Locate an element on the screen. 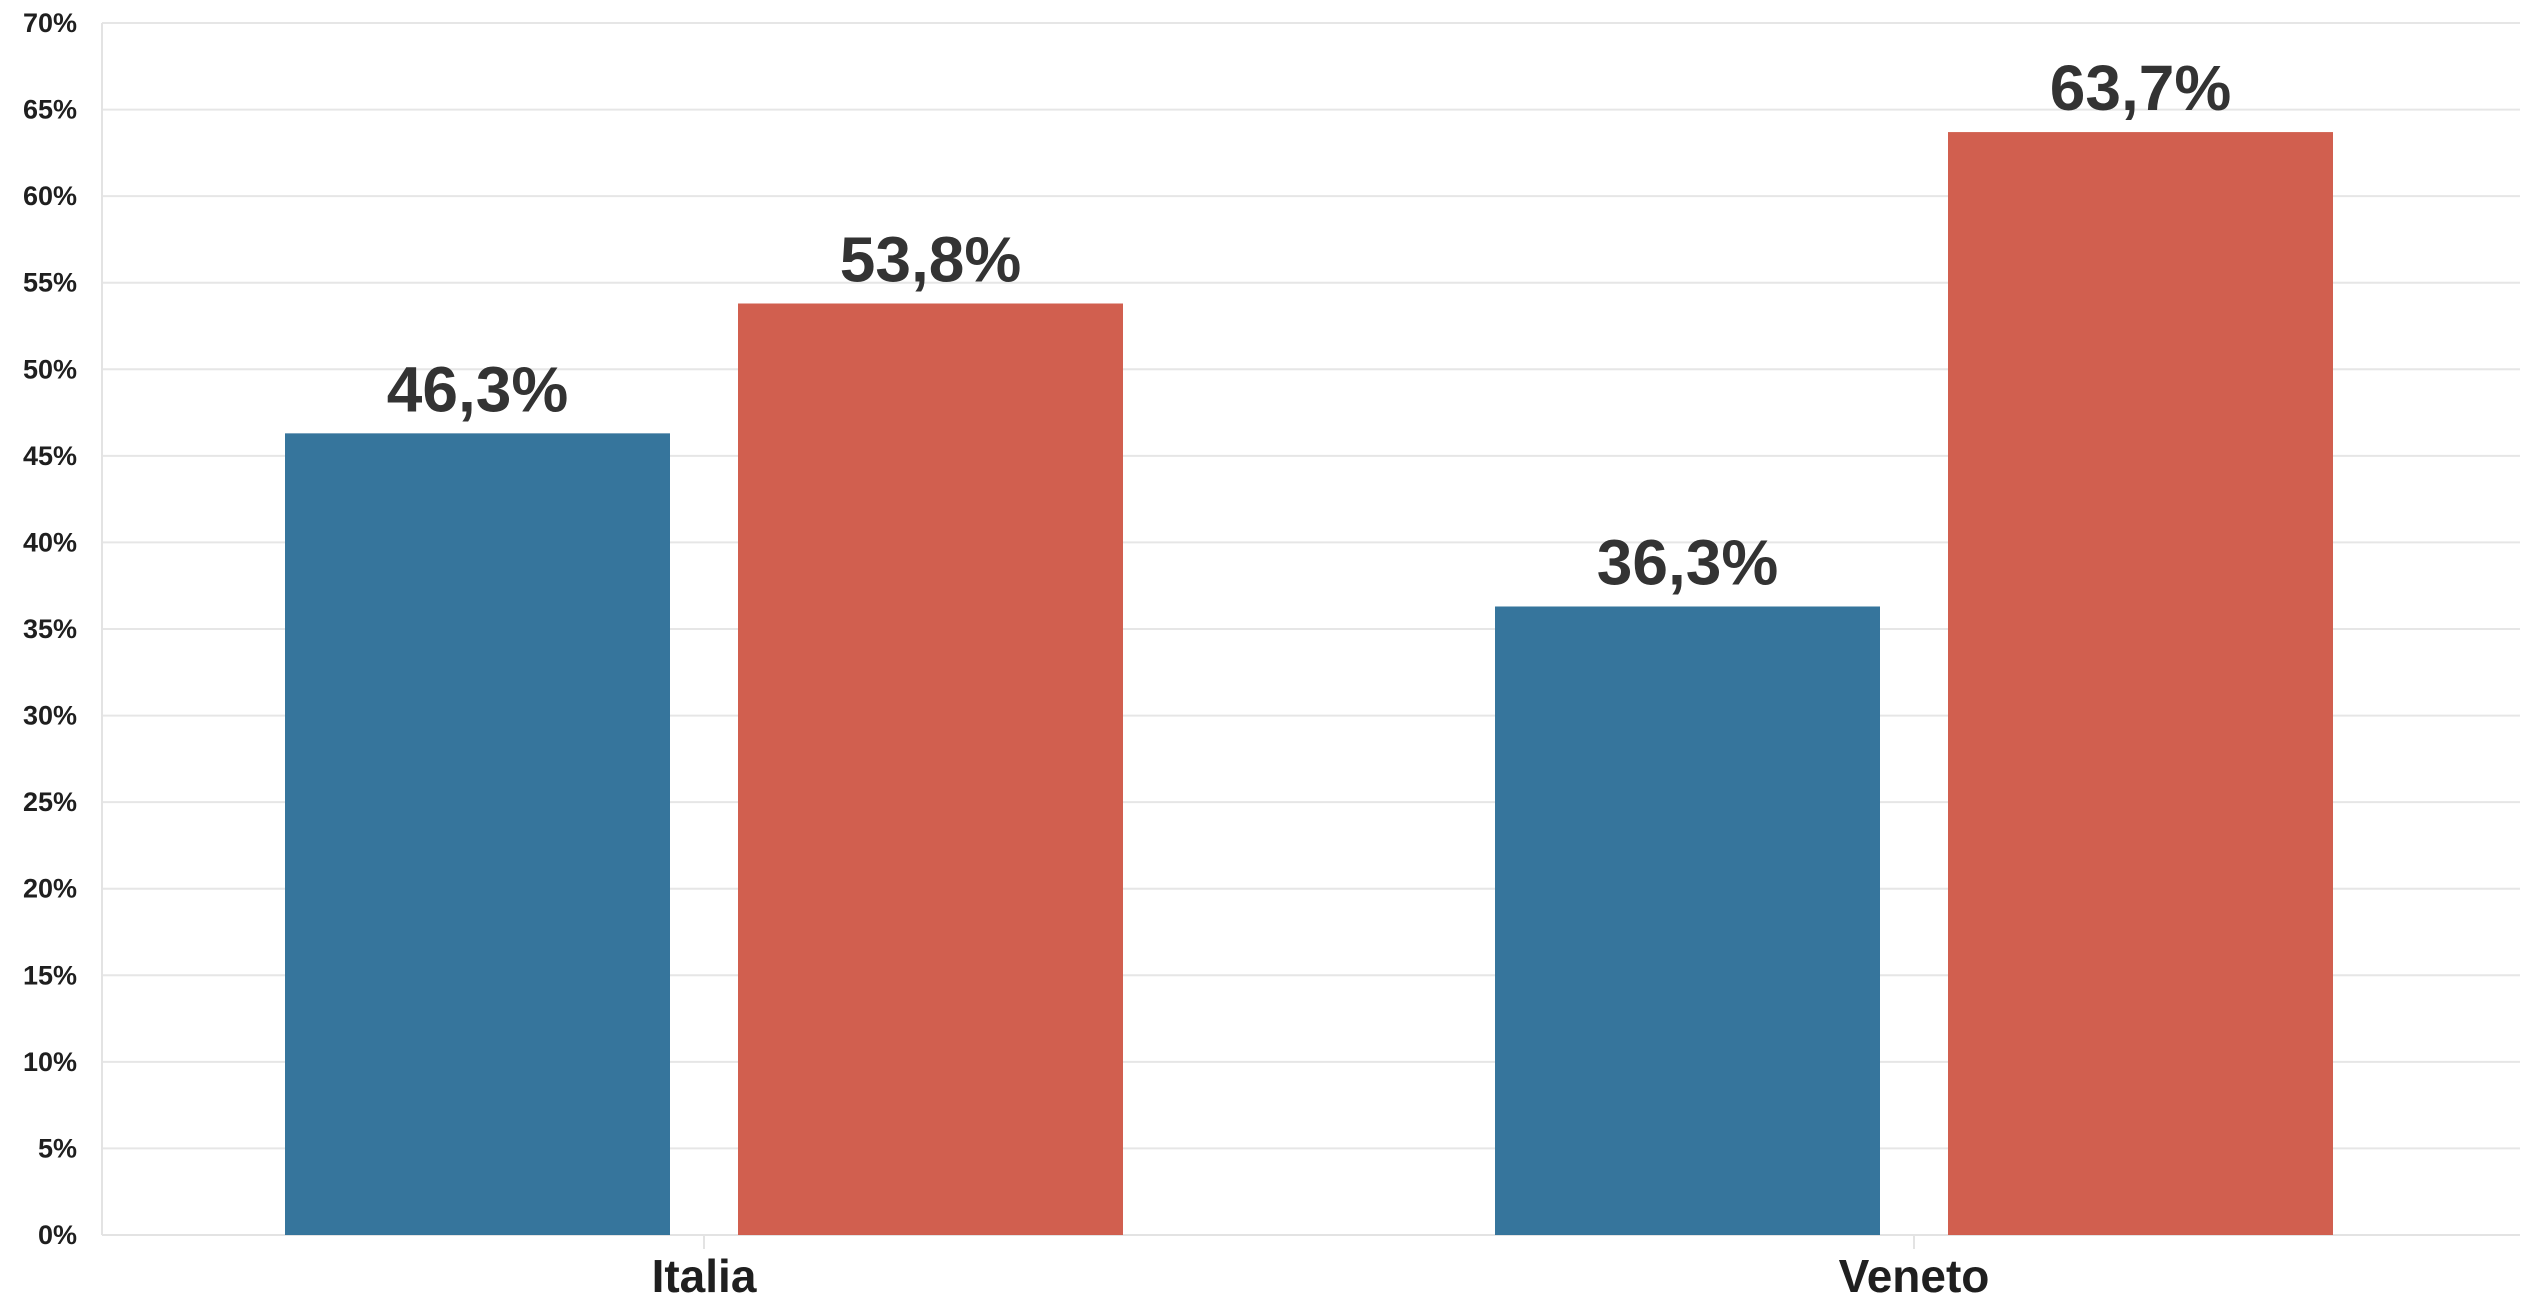 This screenshot has width=2528, height=1299. y-tick-label: 5% is located at coordinates (57, 1148).